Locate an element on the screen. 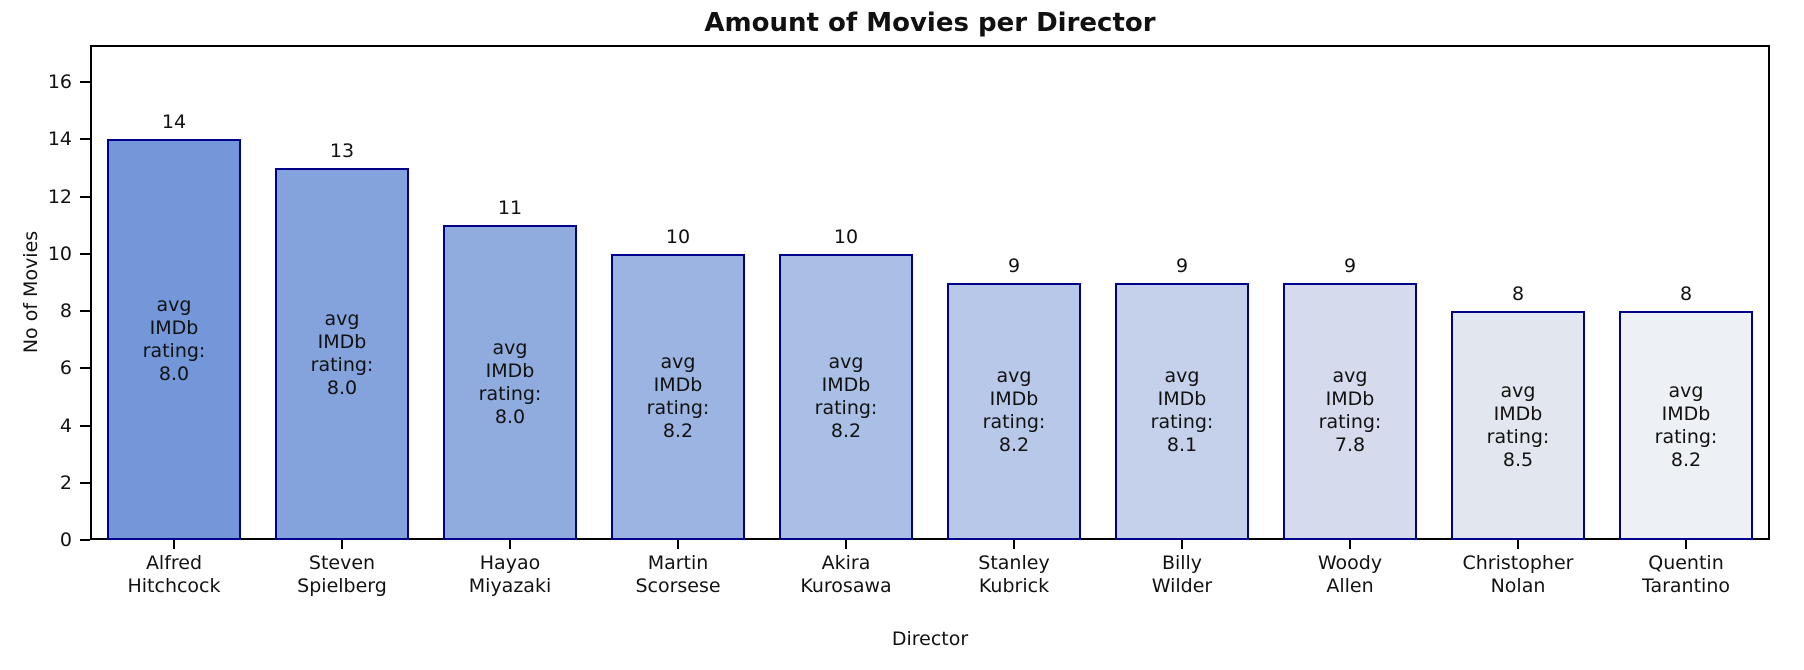  bar-value-label: 8 is located at coordinates (1686, 294).